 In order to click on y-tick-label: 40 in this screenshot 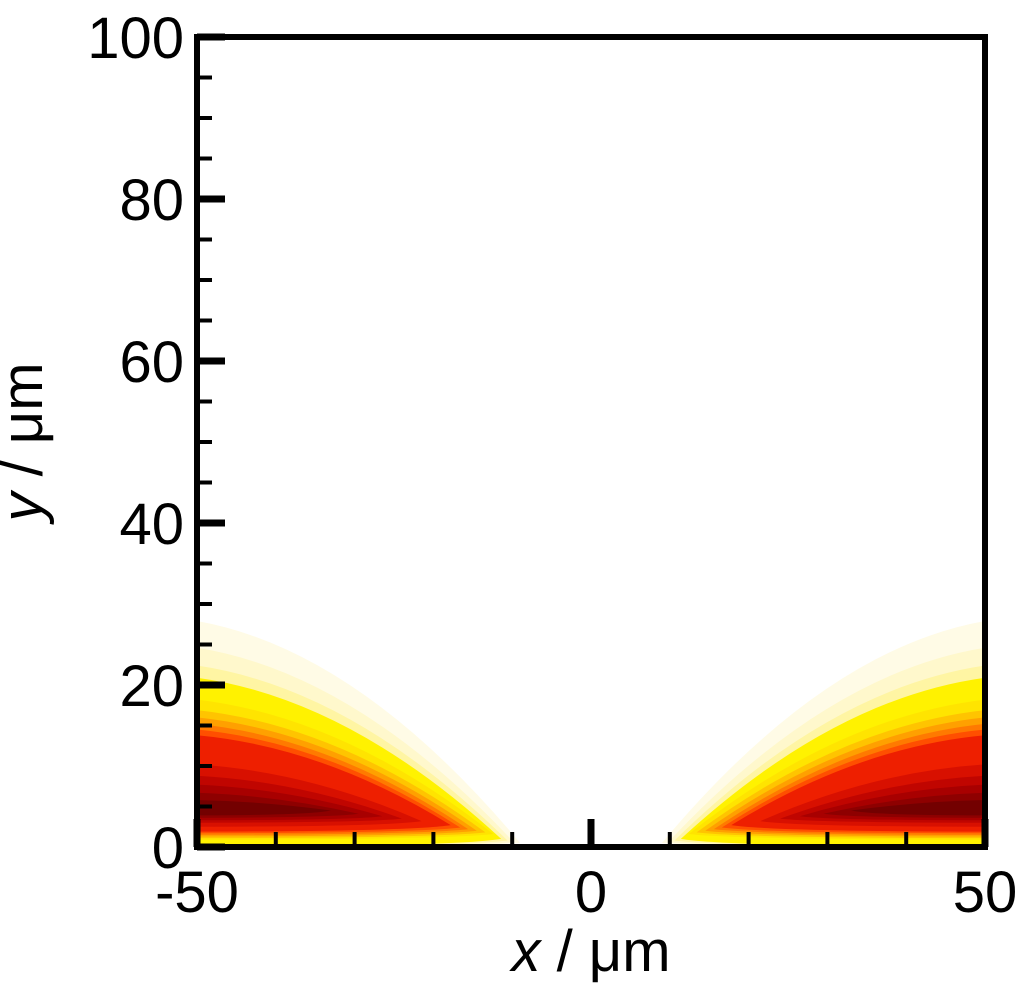, I will do `click(151, 524)`.